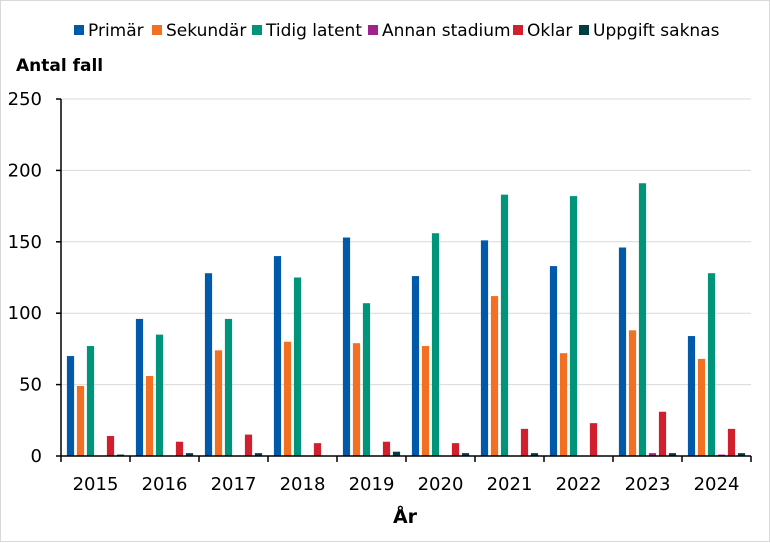 This screenshot has width=770, height=543. What do you see at coordinates (446, 31) in the screenshot?
I see `legend-label: Annan stadium` at bounding box center [446, 31].